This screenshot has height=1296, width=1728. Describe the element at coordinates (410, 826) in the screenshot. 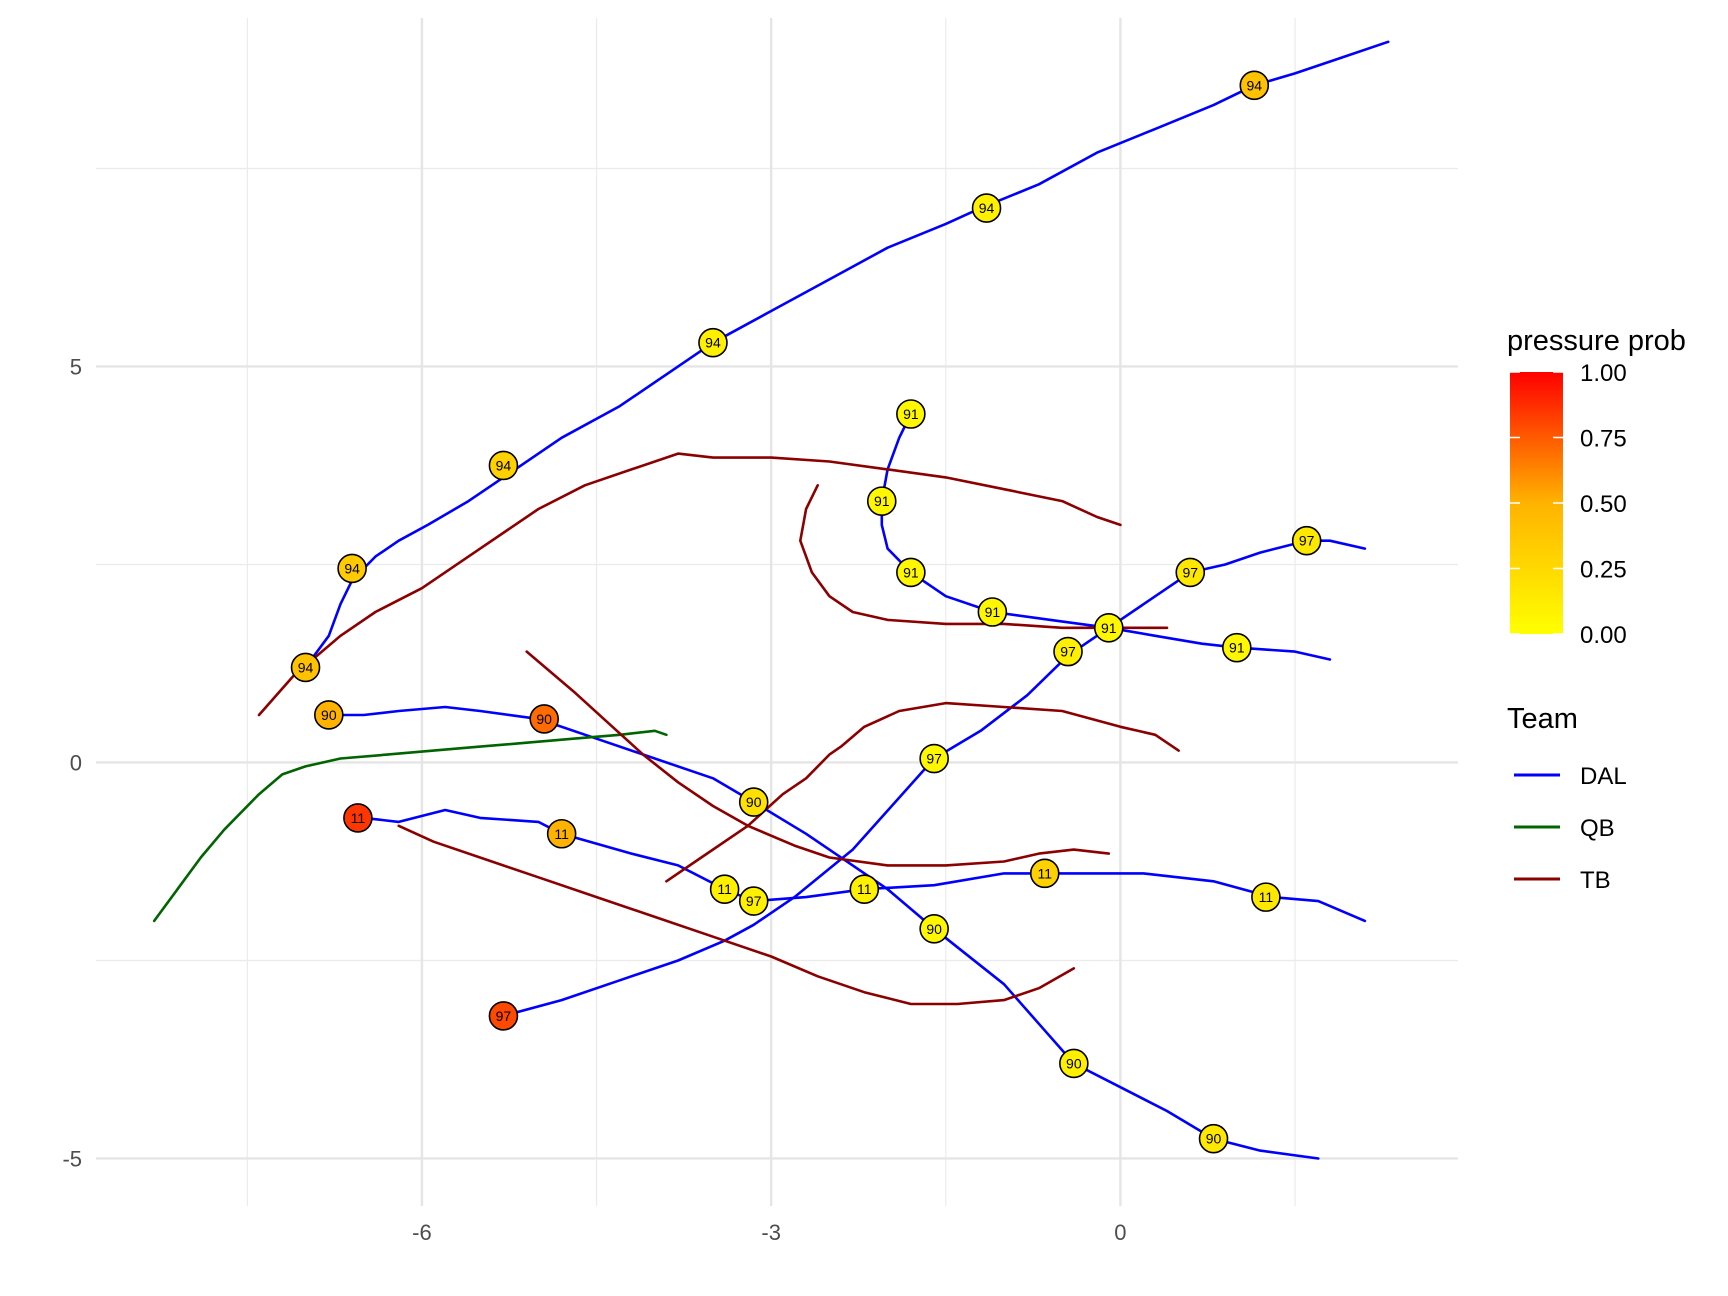

I see `series-line-qb` at that location.